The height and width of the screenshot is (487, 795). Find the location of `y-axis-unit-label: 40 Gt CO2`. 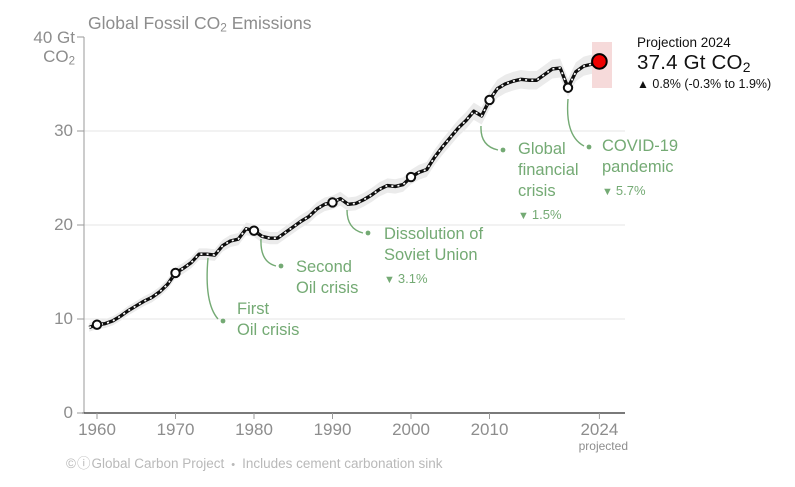

y-axis-unit-label: 40 Gt CO2 is located at coordinates (54, 48).